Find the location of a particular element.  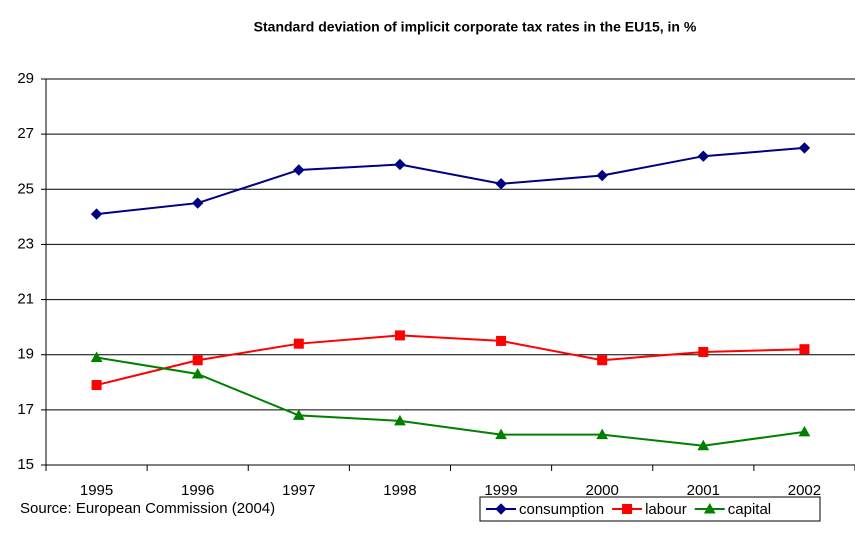

x-tick-label: 2000 is located at coordinates (602, 490).